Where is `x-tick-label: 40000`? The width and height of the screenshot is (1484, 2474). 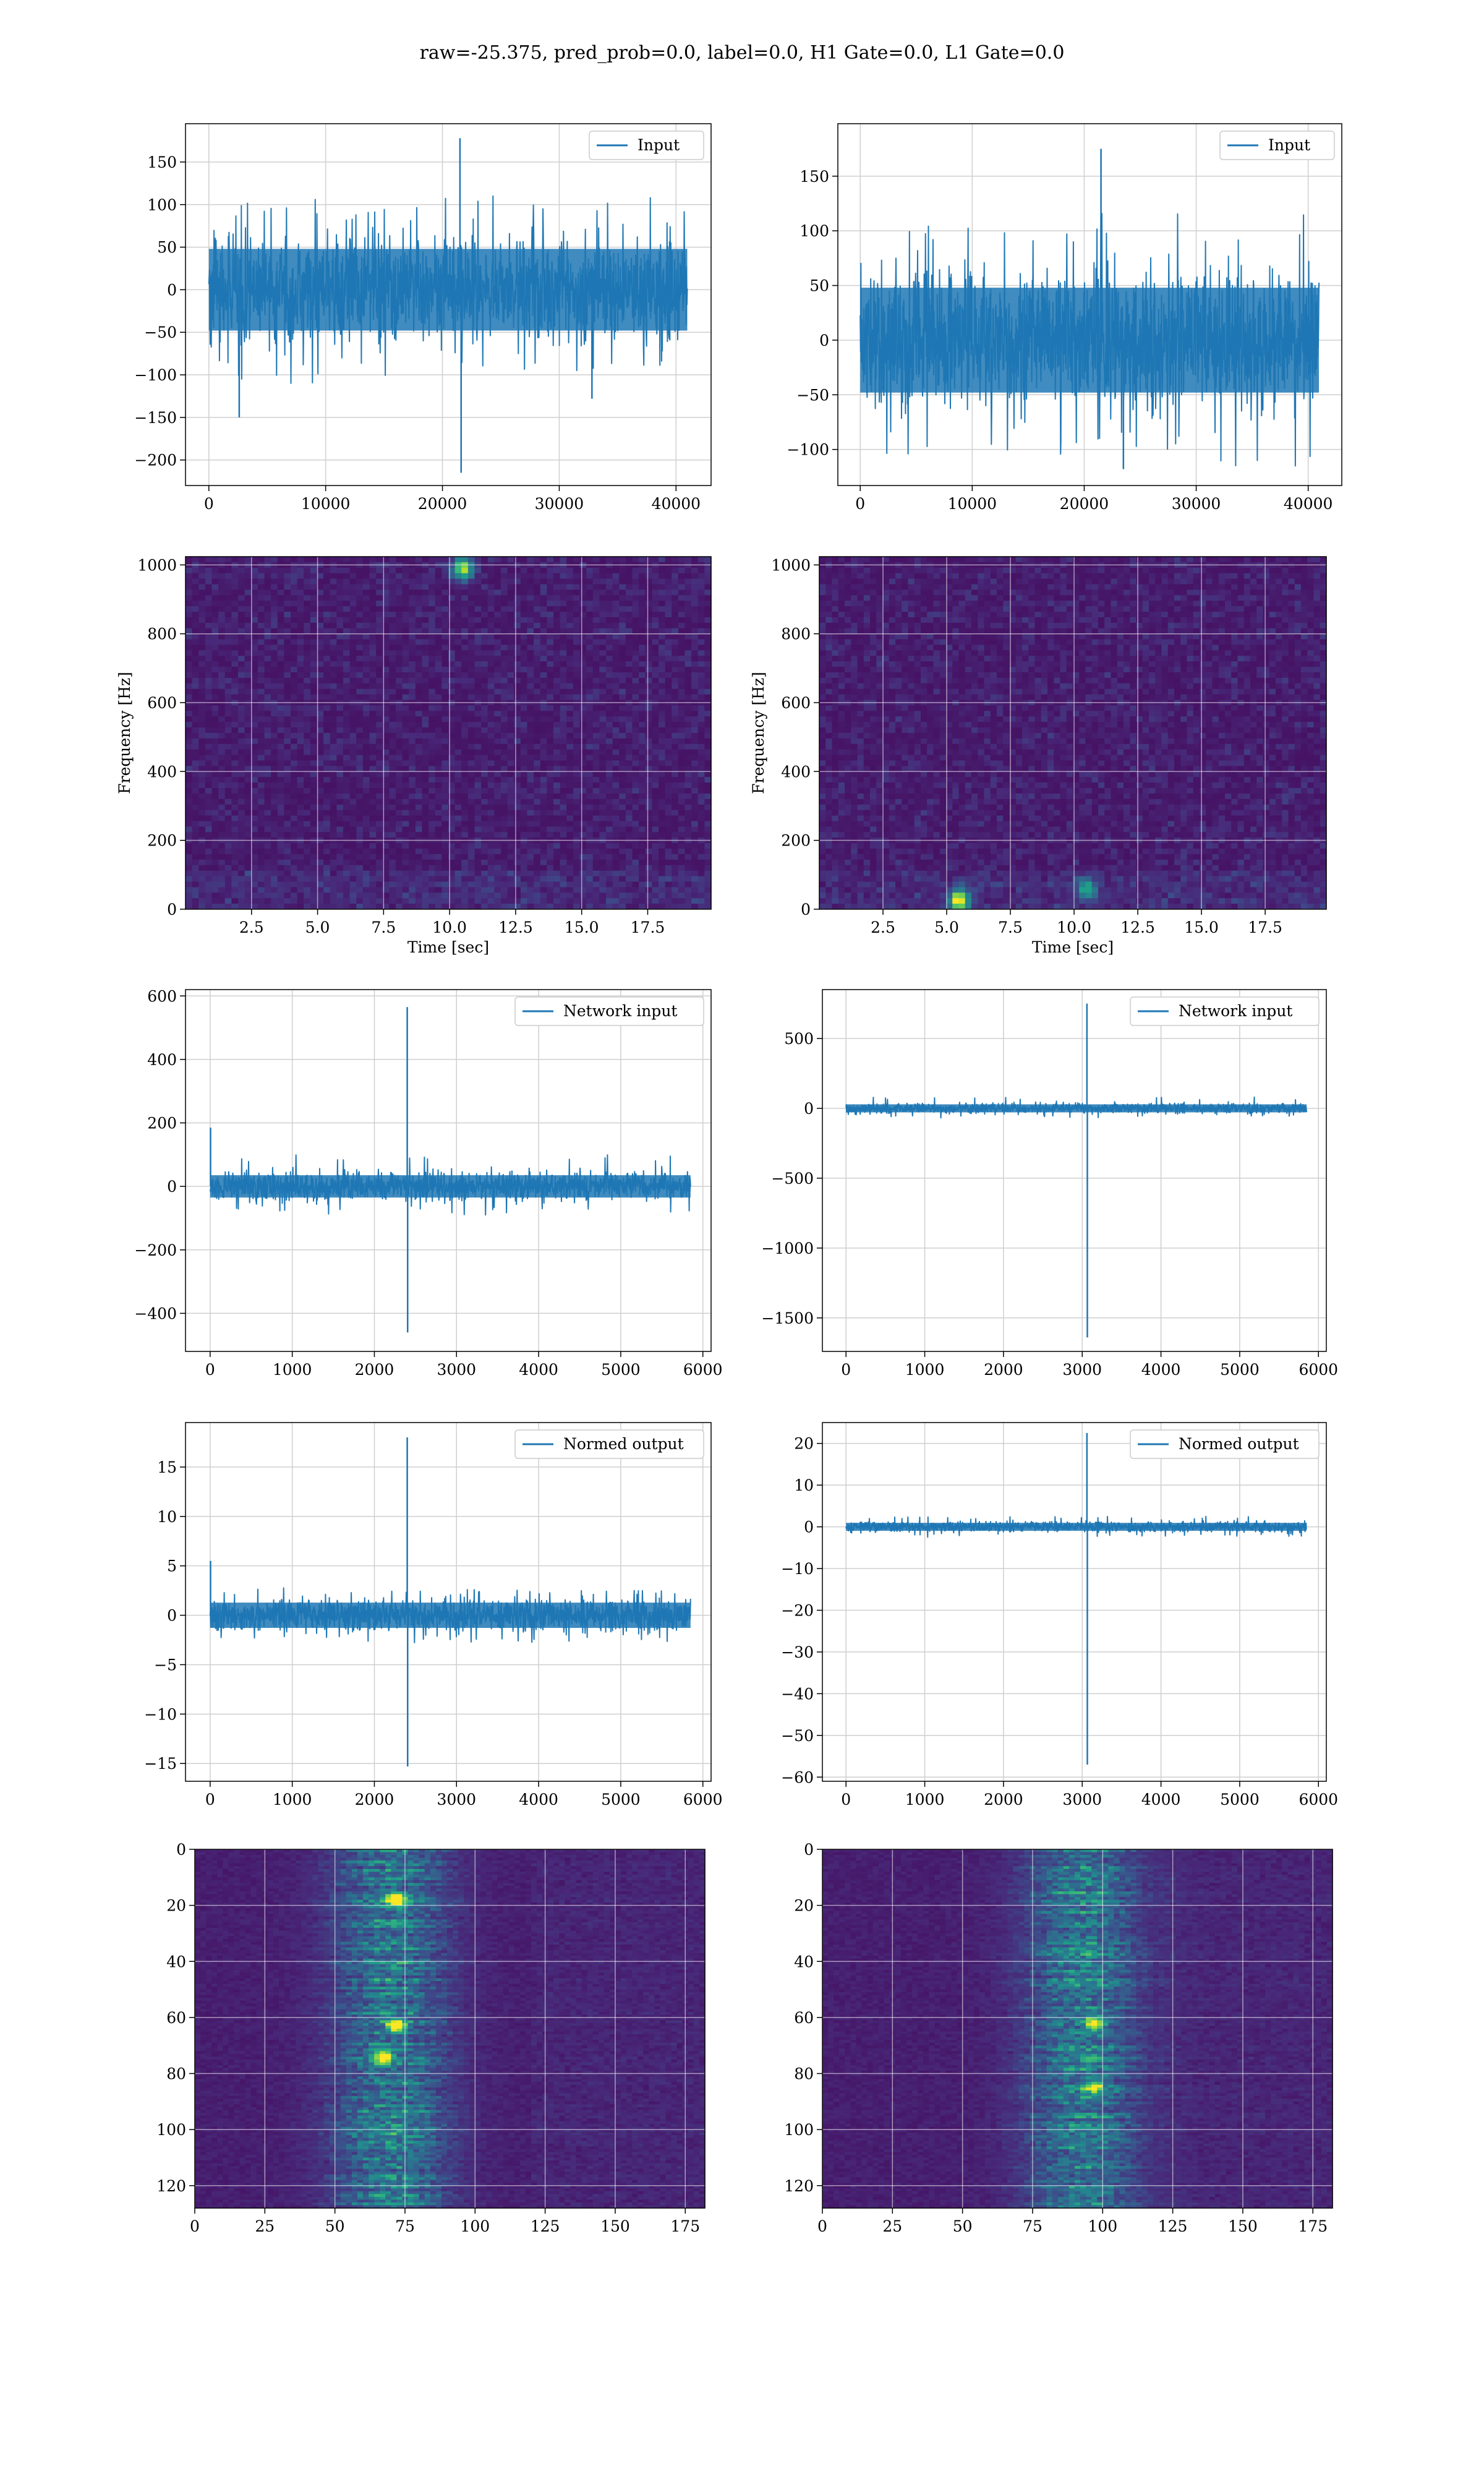
x-tick-label: 40000 is located at coordinates (1308, 504).